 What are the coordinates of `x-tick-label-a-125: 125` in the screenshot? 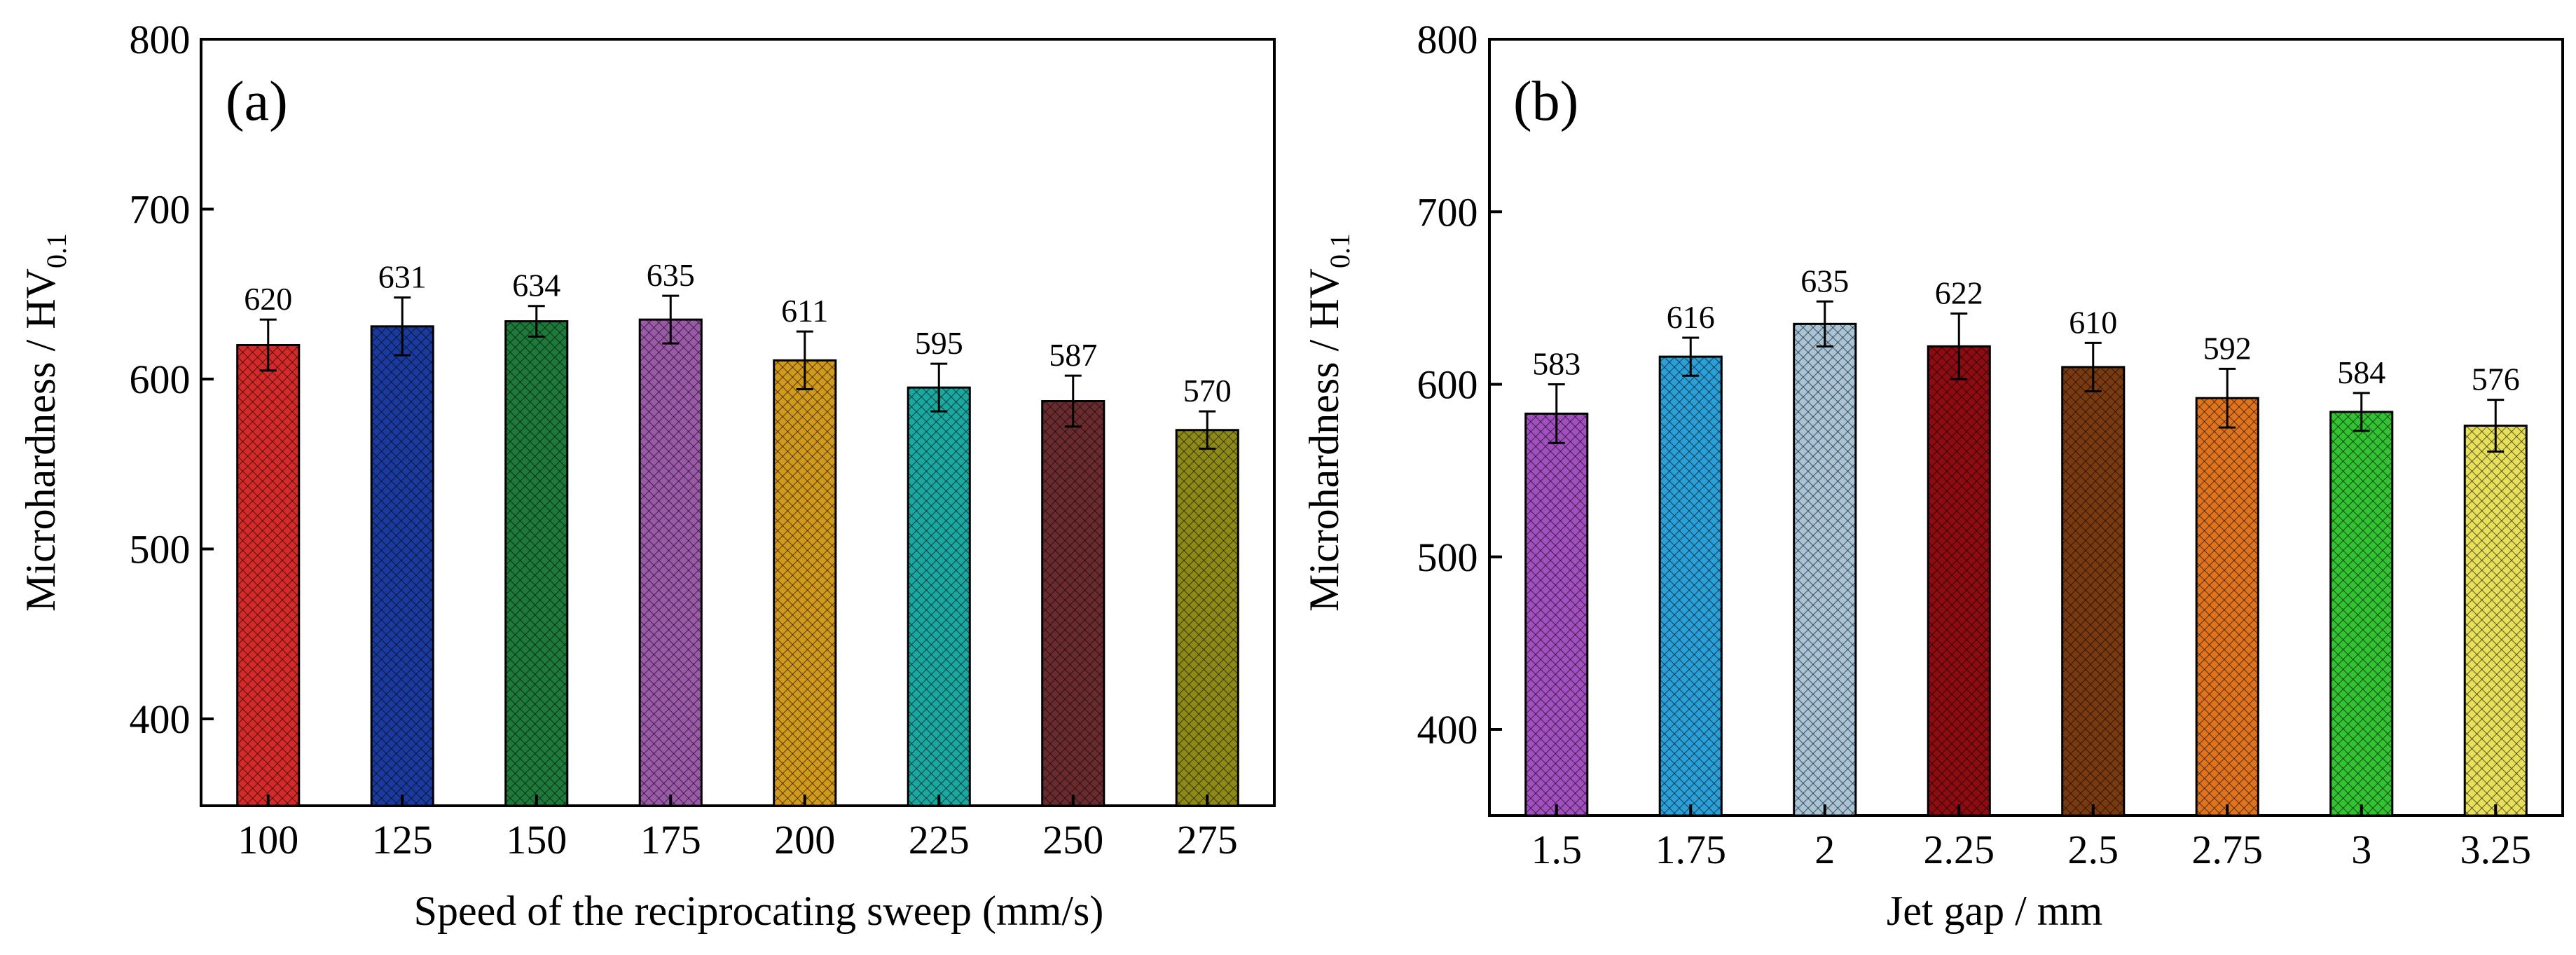 It's located at (402, 840).